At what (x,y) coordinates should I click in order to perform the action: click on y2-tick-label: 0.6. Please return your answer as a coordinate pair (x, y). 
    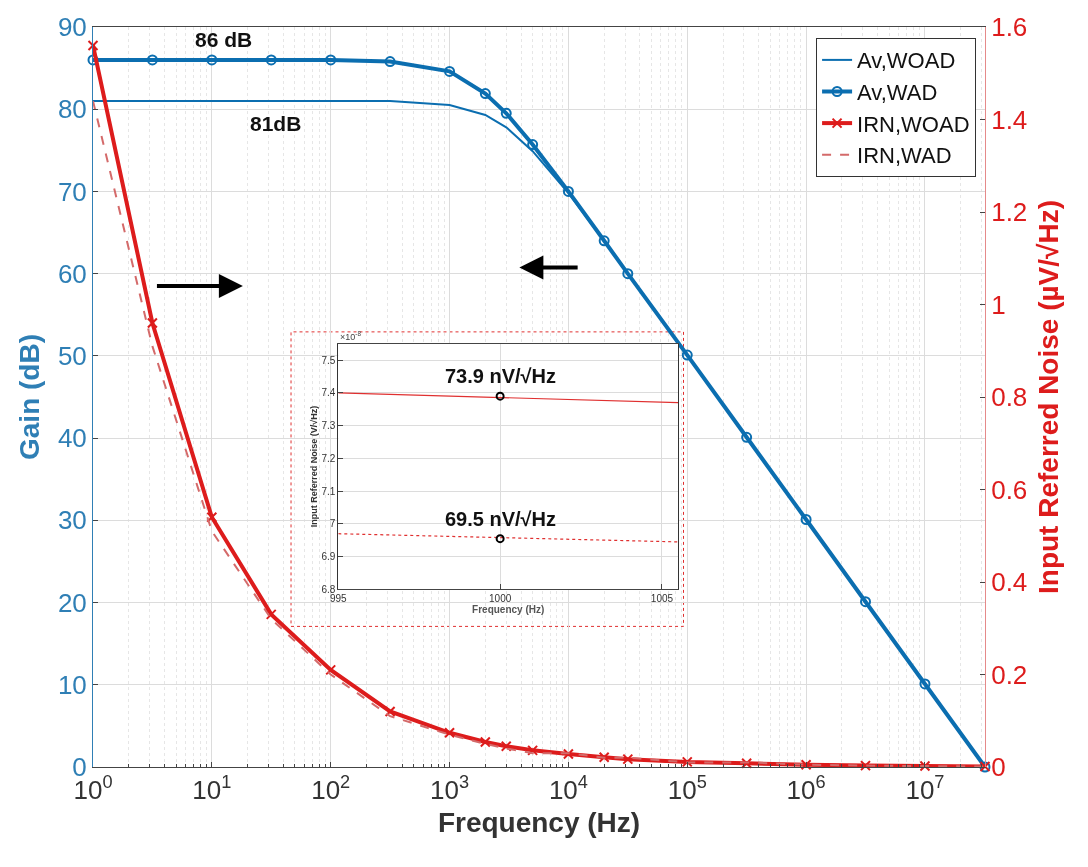
    Looking at the image, I should click on (1009, 489).